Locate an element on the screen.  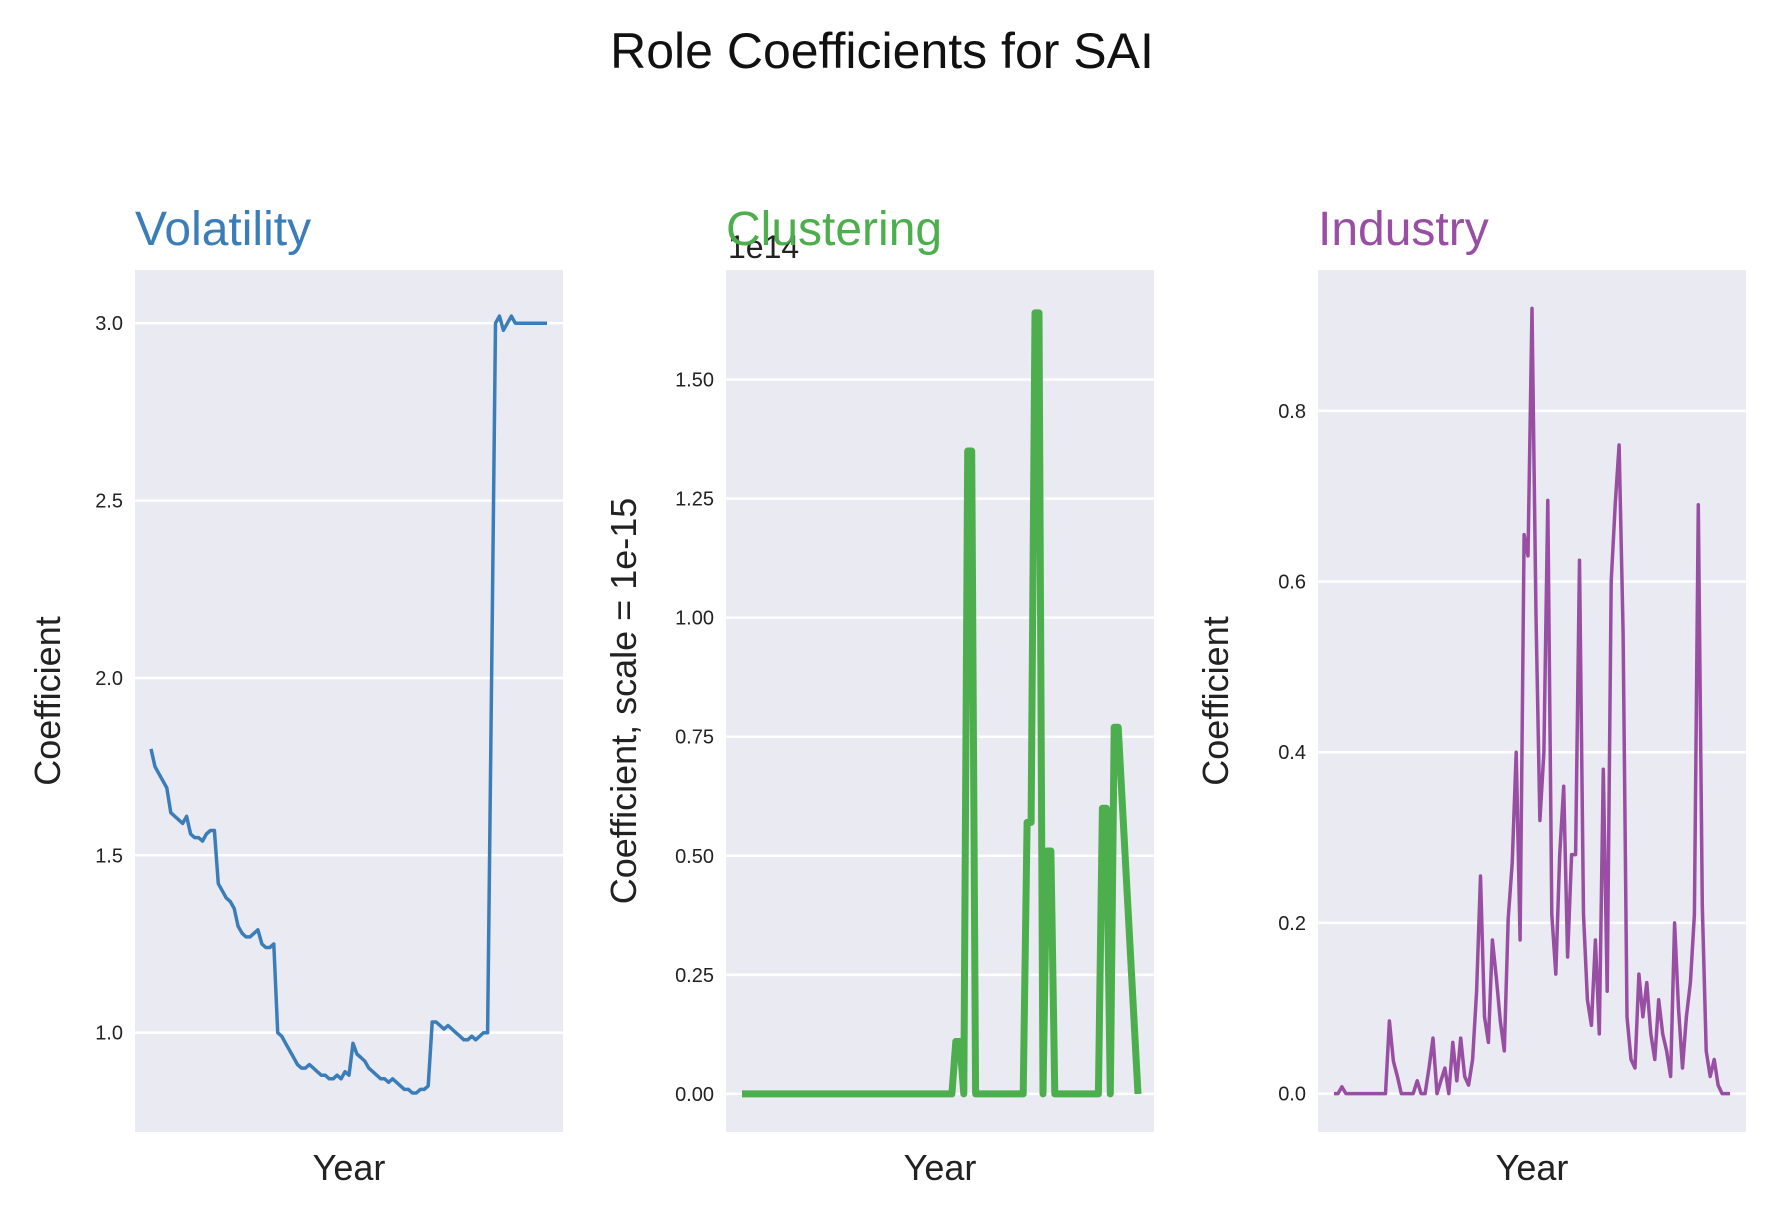
clustering-y-tick-label: 1.00 is located at coordinates (694, 619).